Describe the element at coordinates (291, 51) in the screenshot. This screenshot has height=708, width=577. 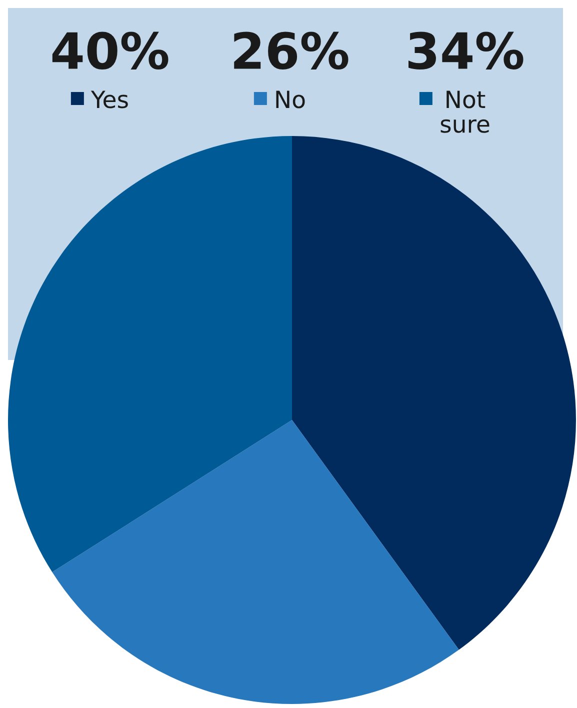
I see `data-label: 26%` at that location.